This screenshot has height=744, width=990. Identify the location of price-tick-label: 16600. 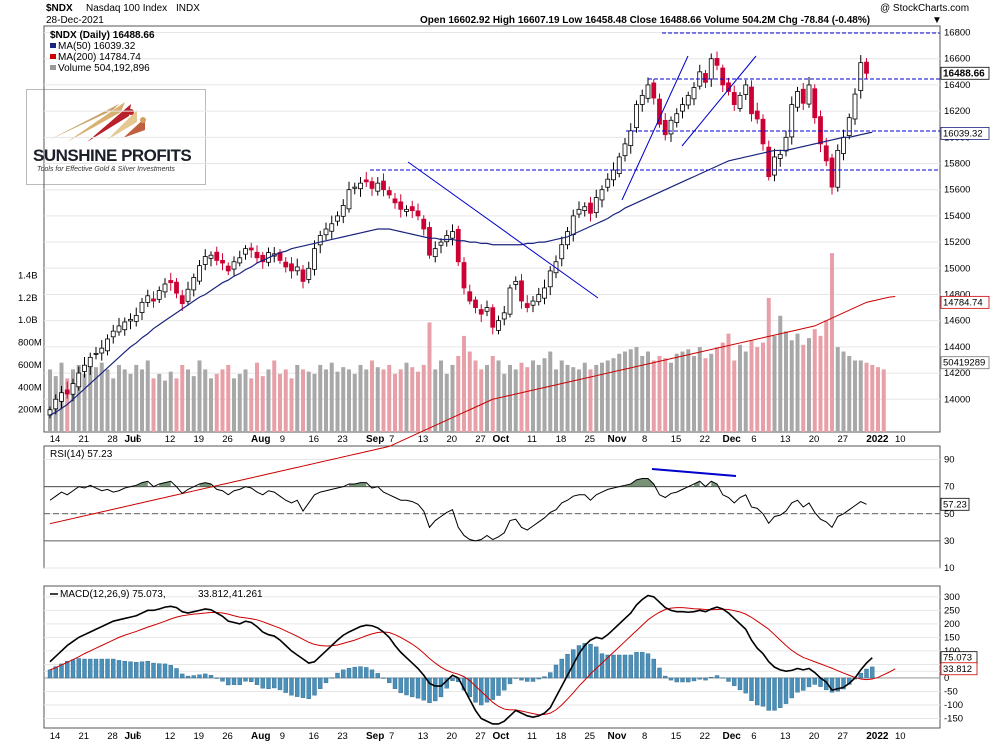
(957, 59).